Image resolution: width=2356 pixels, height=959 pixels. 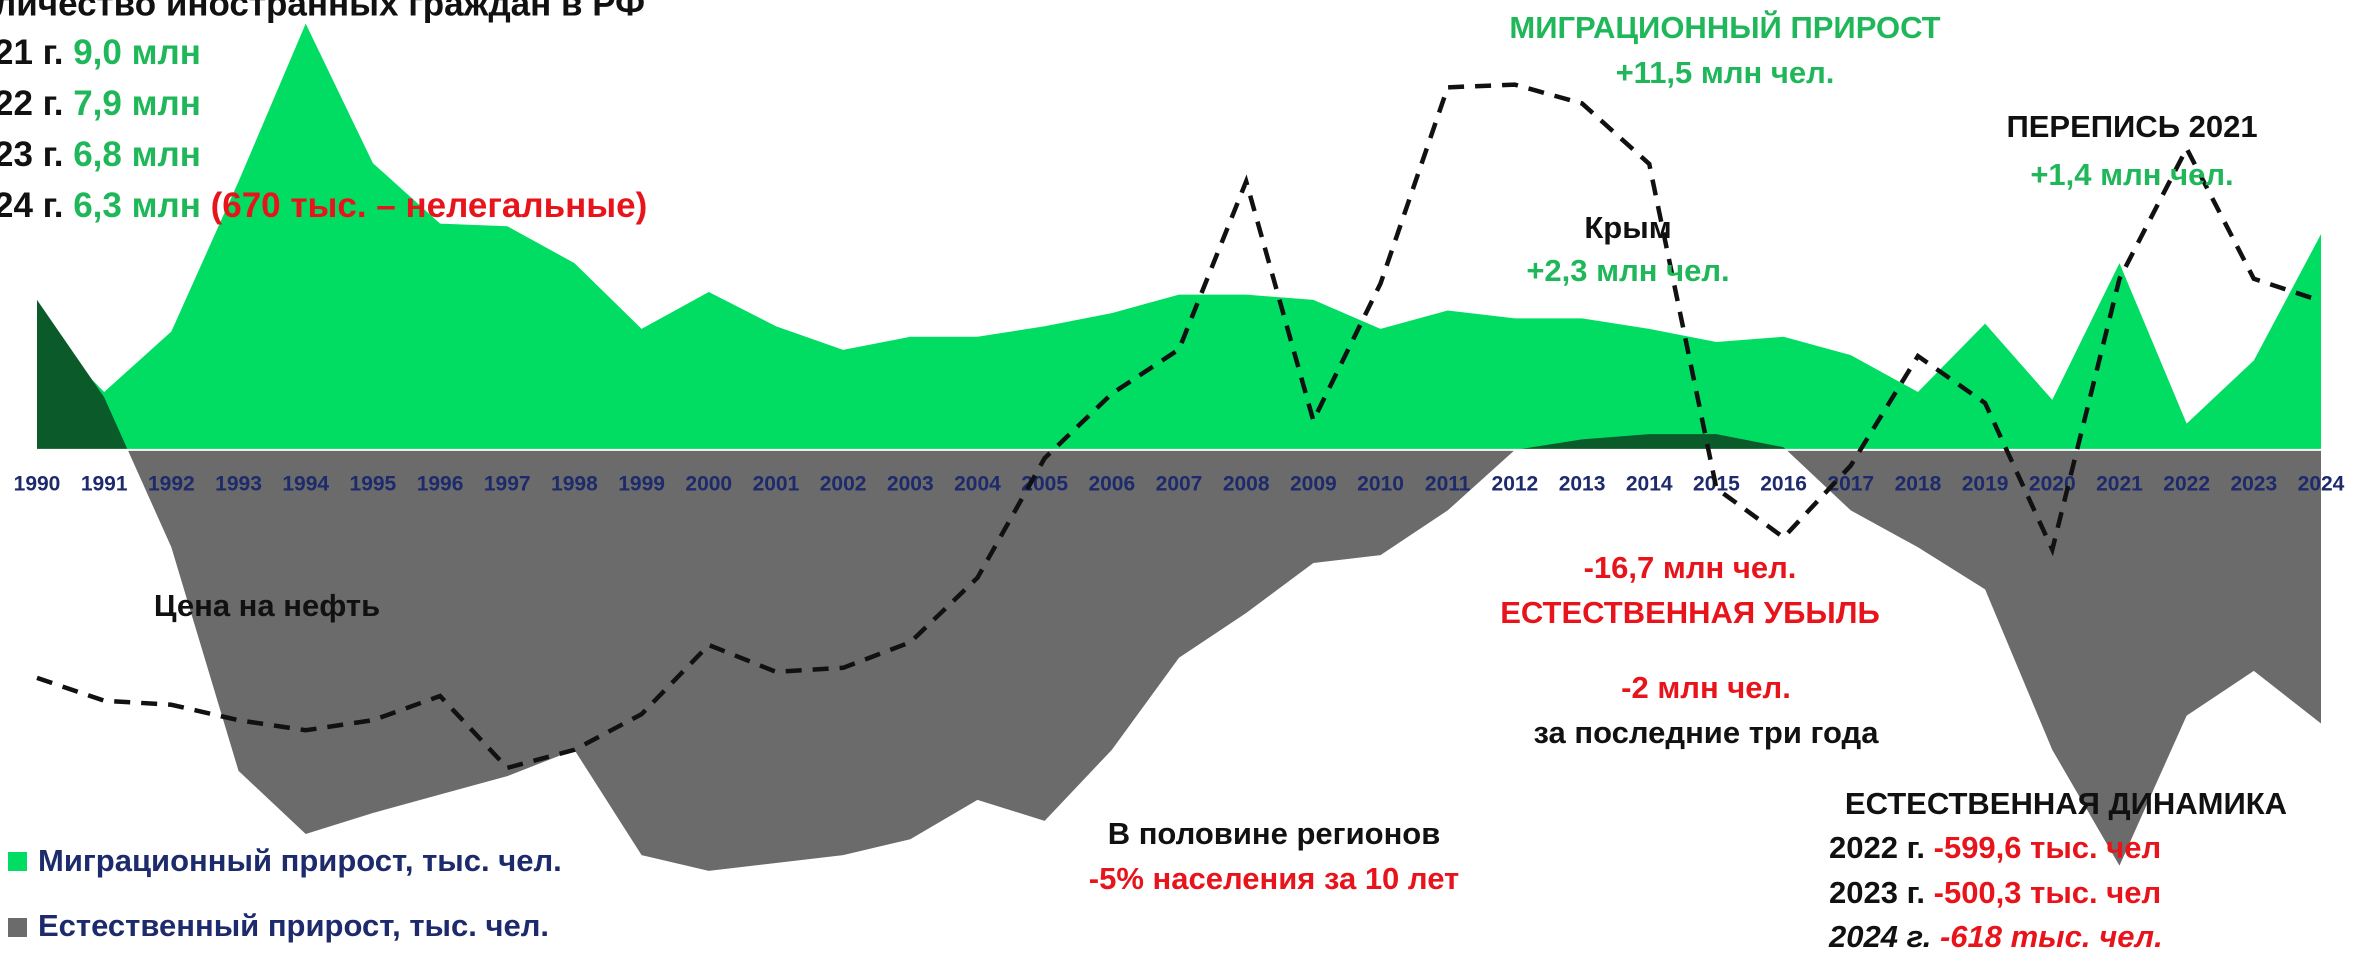 What do you see at coordinates (1627, 227) in the screenshot?
I see `annotation: Крым` at bounding box center [1627, 227].